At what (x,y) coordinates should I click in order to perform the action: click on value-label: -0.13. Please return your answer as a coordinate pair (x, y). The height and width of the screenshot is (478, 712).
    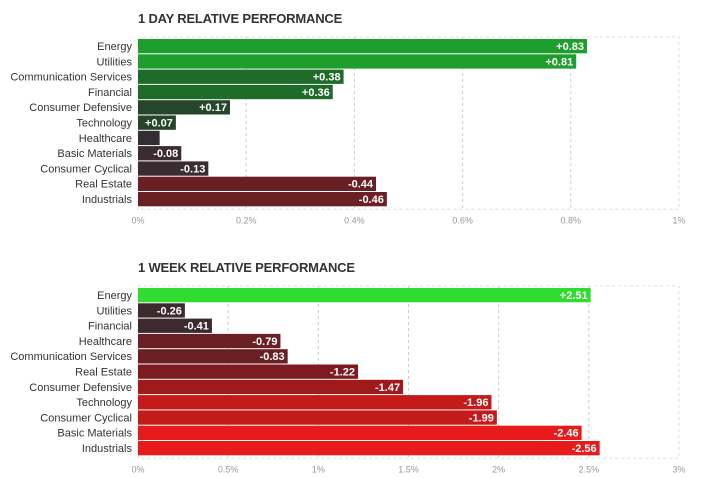
    Looking at the image, I should click on (192, 169).